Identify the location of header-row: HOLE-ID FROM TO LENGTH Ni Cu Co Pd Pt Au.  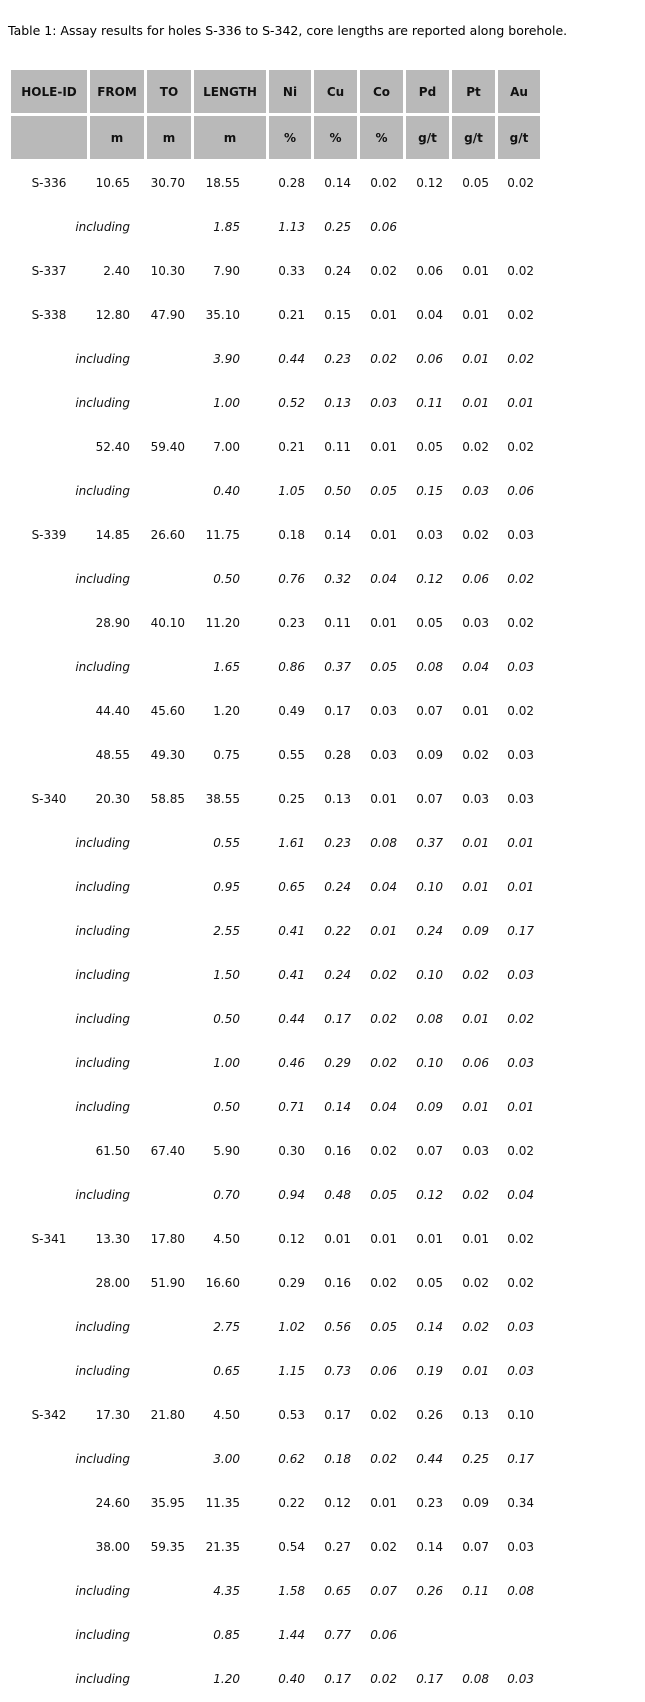
(275, 91).